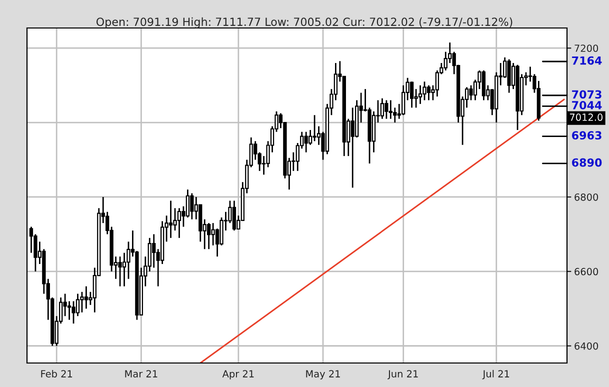 Image resolution: width=609 pixels, height=387 pixels. What do you see at coordinates (587, 60) in the screenshot?
I see `ref-line-label: 7164` at bounding box center [587, 60].